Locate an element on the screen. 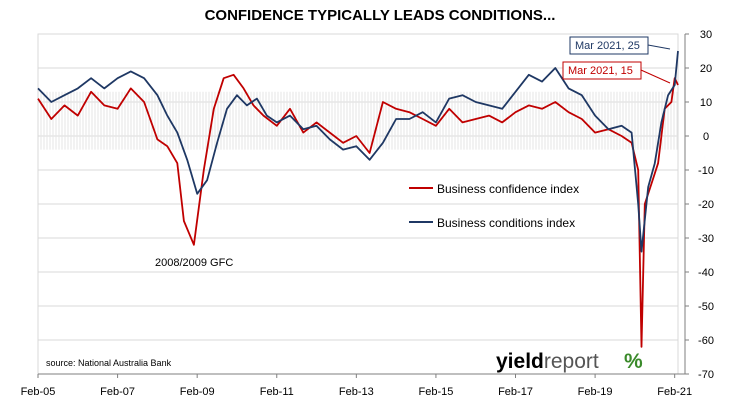 The image size is (732, 401). conditions-callout: Mar 2021, 25 is located at coordinates (620, 45).